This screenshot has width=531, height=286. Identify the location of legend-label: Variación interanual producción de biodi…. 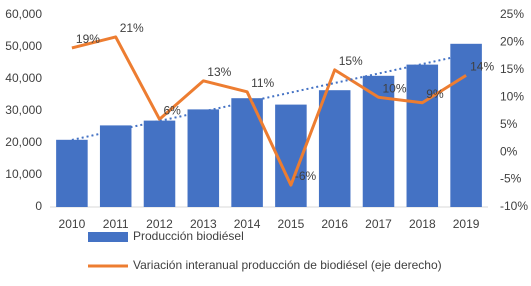
(287, 265).